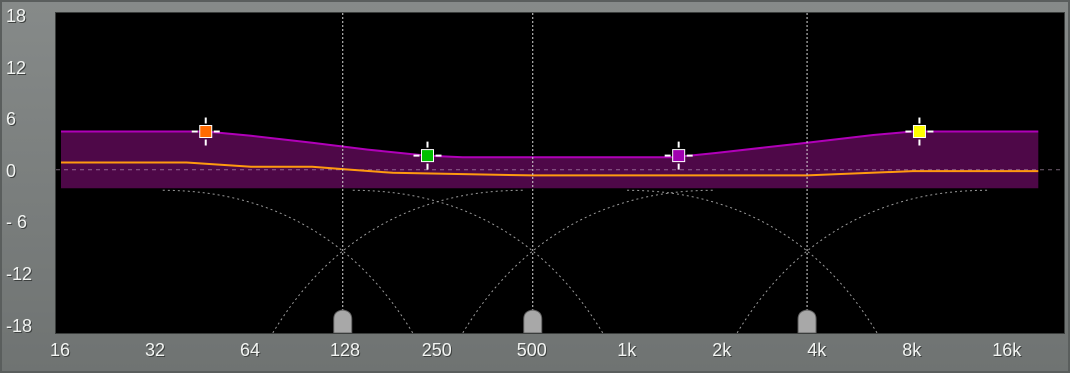 The width and height of the screenshot is (1070, 373). What do you see at coordinates (11, 170) in the screenshot?
I see `y-tick-label: 0` at bounding box center [11, 170].